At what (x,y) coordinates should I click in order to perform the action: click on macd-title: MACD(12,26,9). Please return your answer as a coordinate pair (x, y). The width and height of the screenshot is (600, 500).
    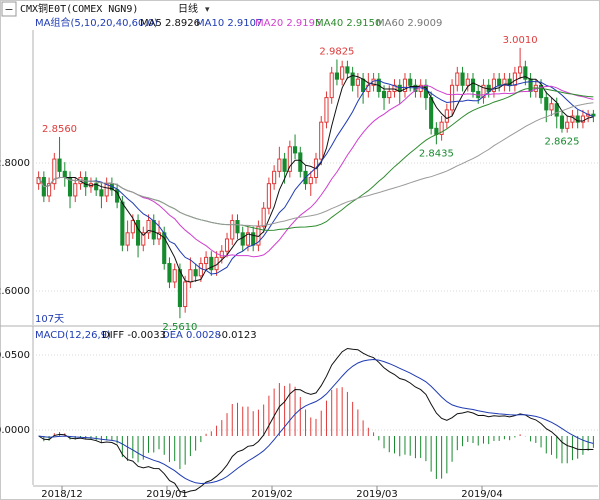
    Looking at the image, I should click on (73, 335).